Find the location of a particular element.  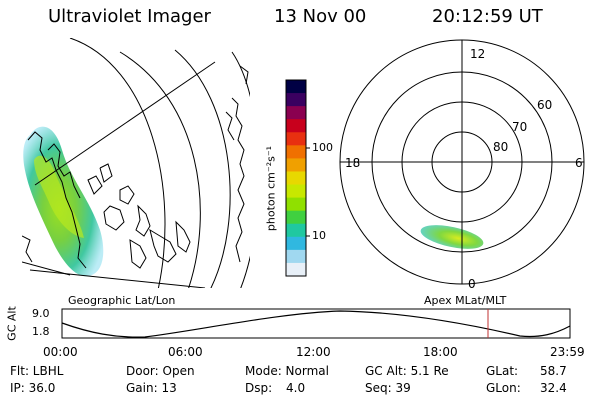

polar-panel-caption: Apex MLat/MLT is located at coordinates (465, 300).